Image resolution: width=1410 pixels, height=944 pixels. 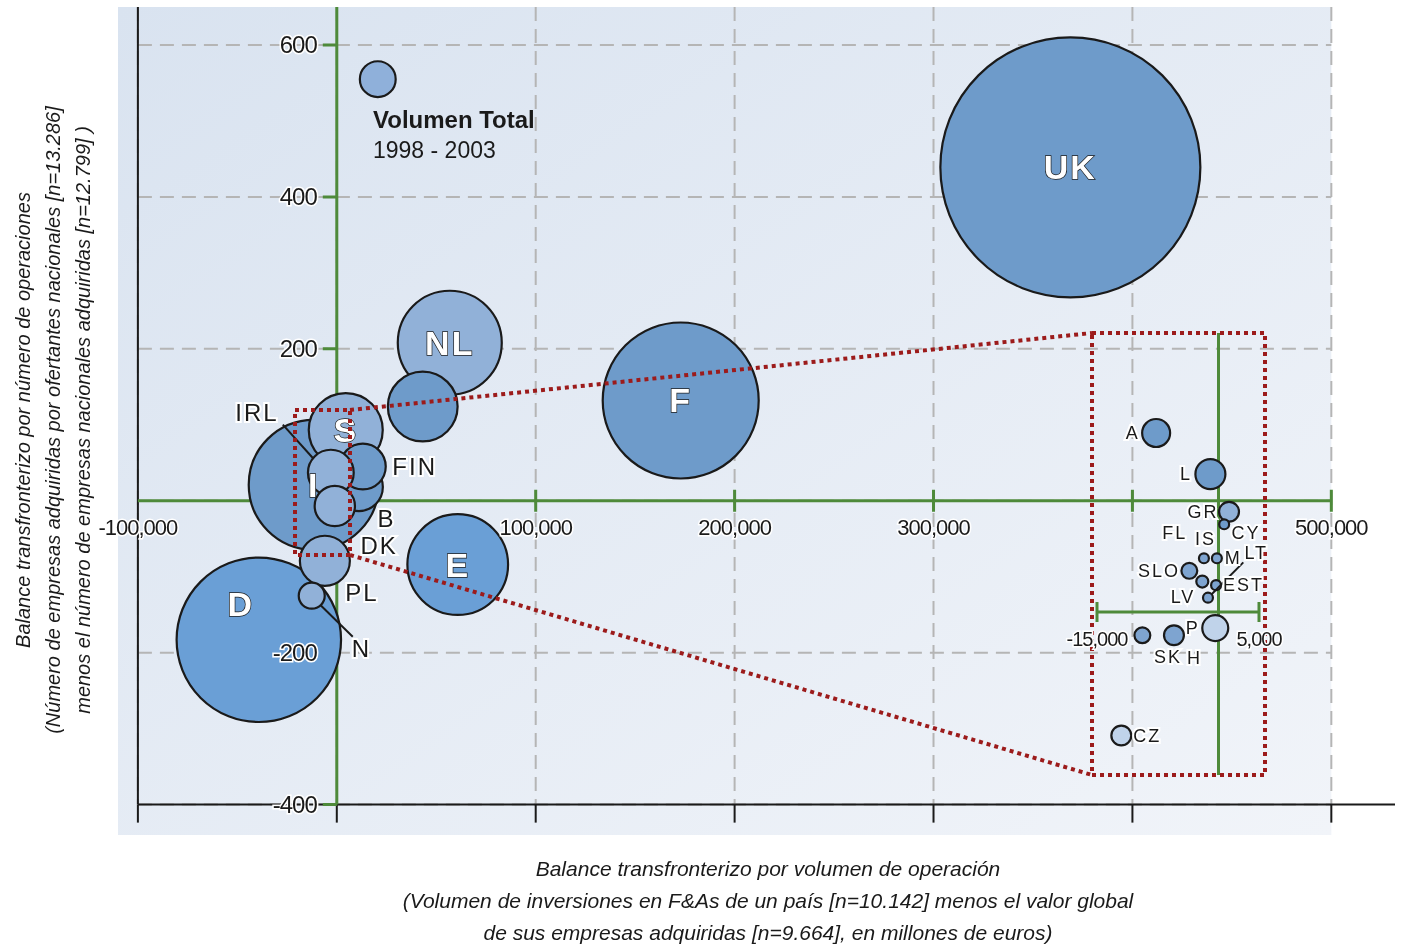 I want to click on annotation: PL, so click(x=362, y=593).